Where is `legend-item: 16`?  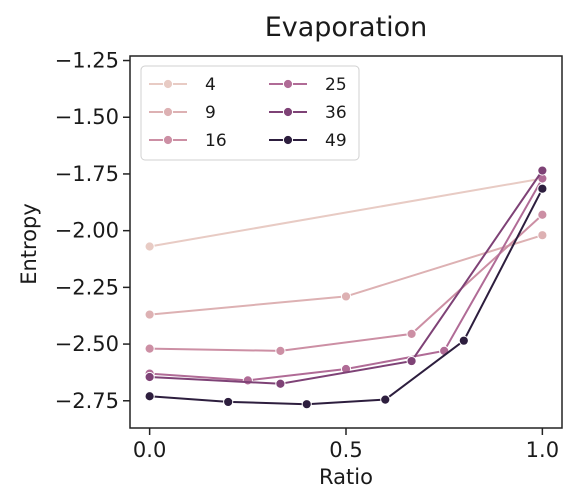
legend-item: 16 is located at coordinates (188, 141).